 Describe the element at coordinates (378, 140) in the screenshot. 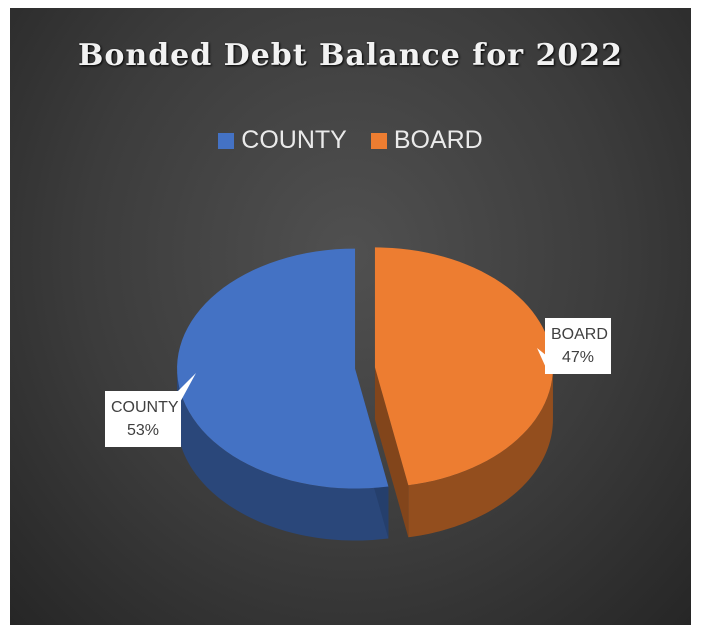

I see `legend-swatch-board` at that location.